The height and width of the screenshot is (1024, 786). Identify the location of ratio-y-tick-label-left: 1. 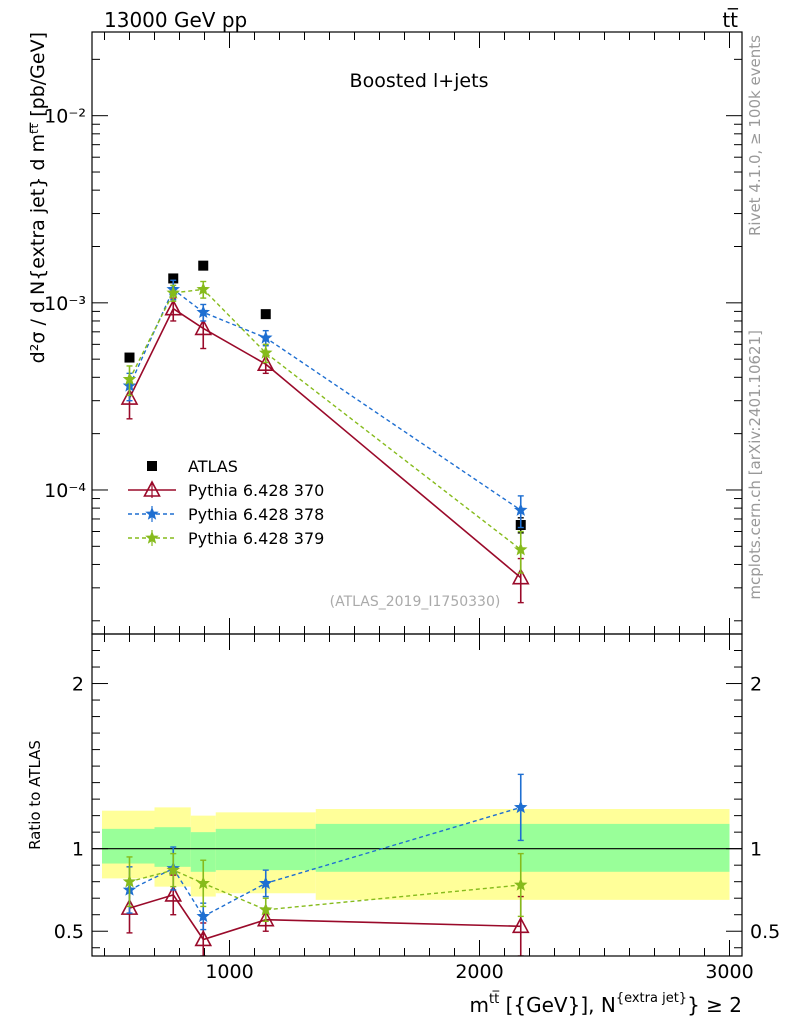
(78, 850).